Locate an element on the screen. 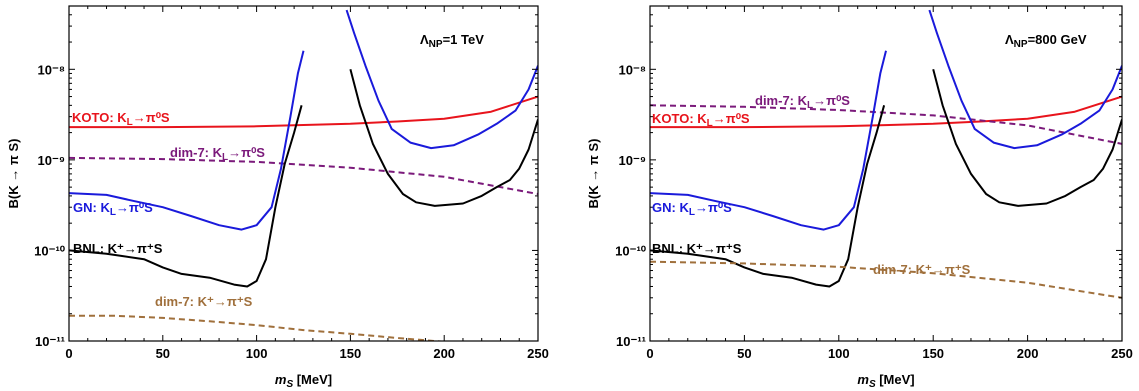 This screenshot has width=1139, height=391. panel-label: ΛNP=1 TeV is located at coordinates (452, 41).